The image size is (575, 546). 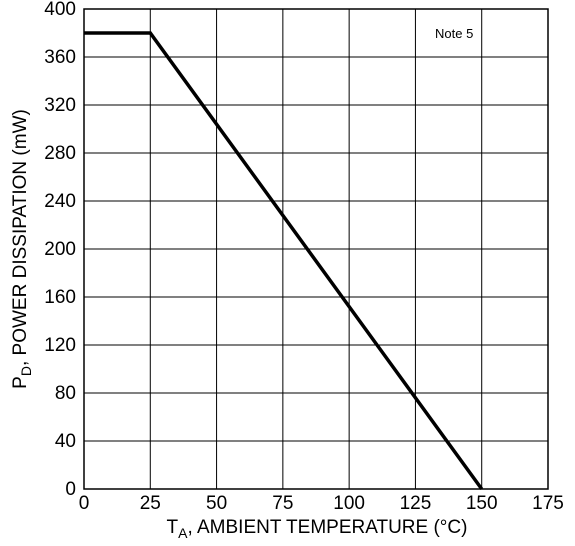 I want to click on x-tick-label: 25, so click(x=150, y=503).